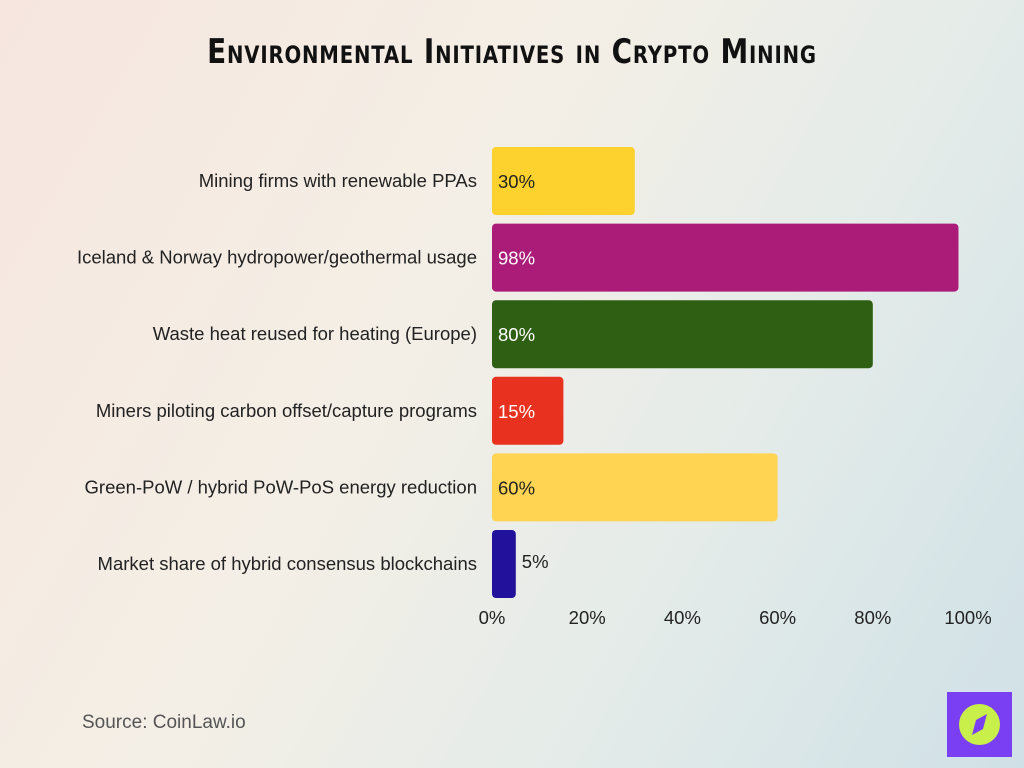  Describe the element at coordinates (338, 180) in the screenshot. I see `category-label: Mining firms with renewable PPAs` at that location.